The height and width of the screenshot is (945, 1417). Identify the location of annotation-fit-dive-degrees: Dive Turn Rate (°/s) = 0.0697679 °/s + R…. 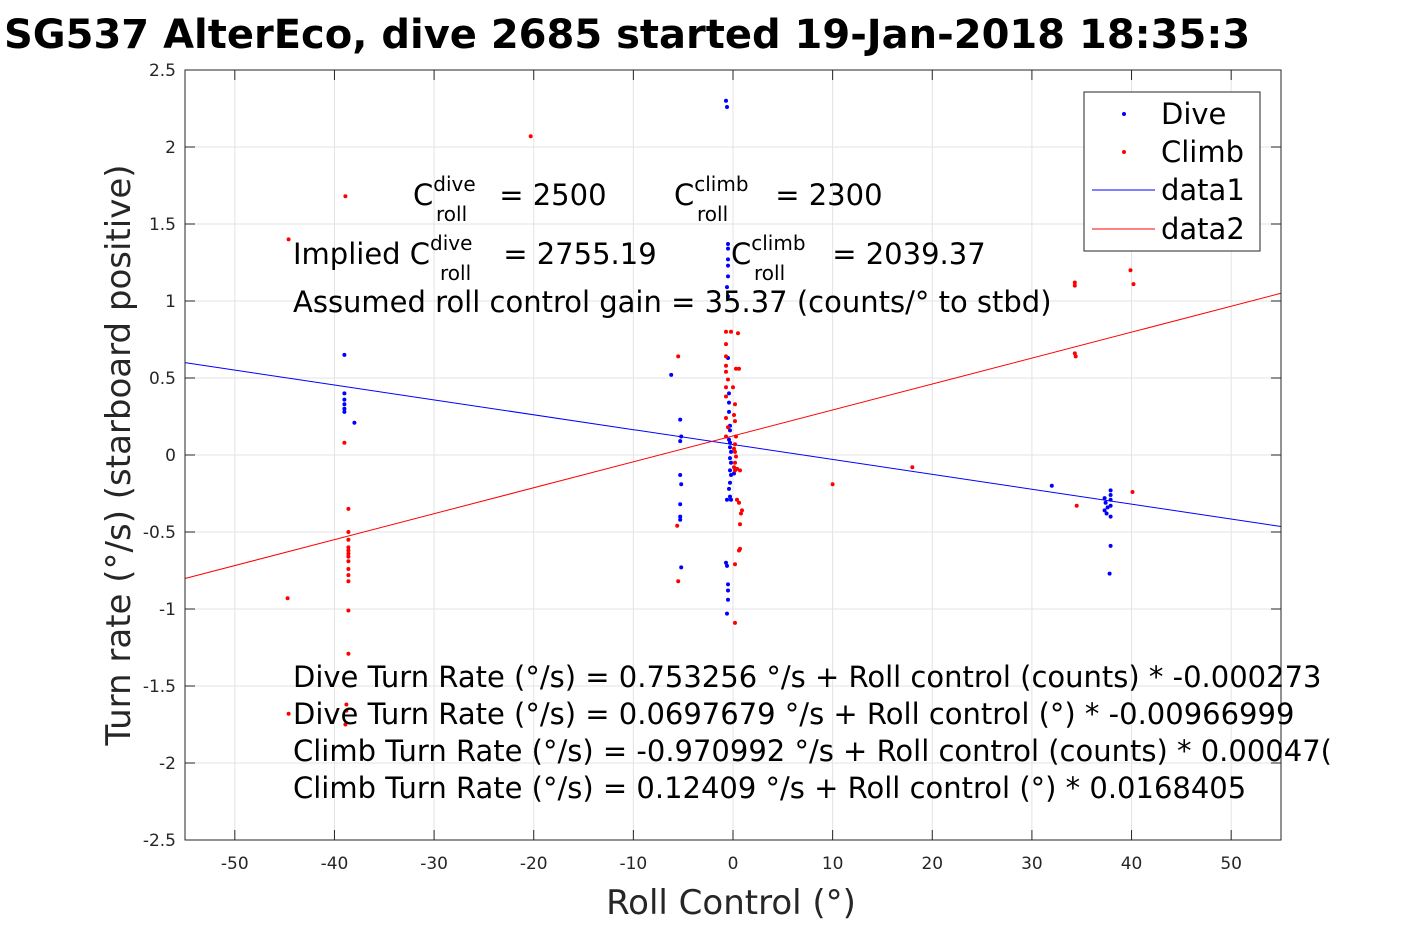
(793, 714).